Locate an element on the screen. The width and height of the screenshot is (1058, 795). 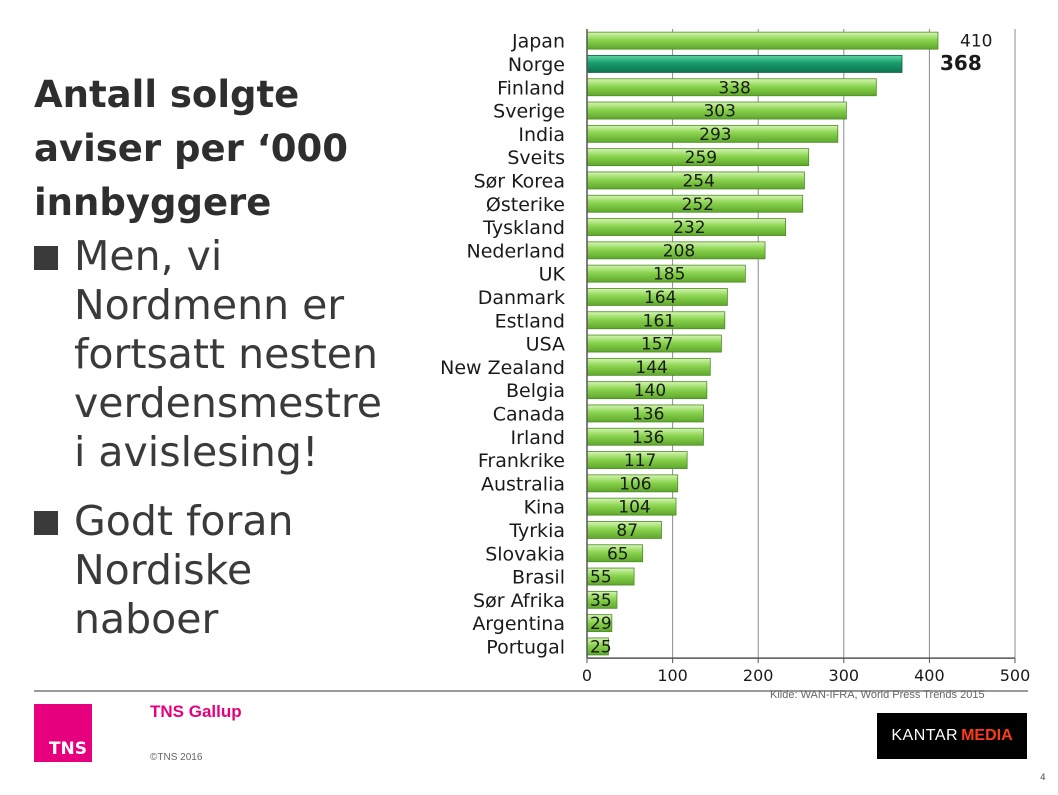
data-label: 157 is located at coordinates (657, 345).